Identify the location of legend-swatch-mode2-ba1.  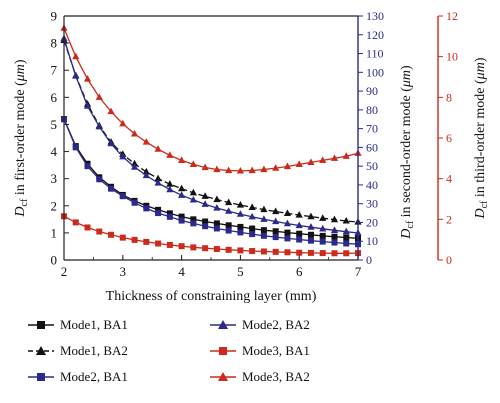
(41, 377).